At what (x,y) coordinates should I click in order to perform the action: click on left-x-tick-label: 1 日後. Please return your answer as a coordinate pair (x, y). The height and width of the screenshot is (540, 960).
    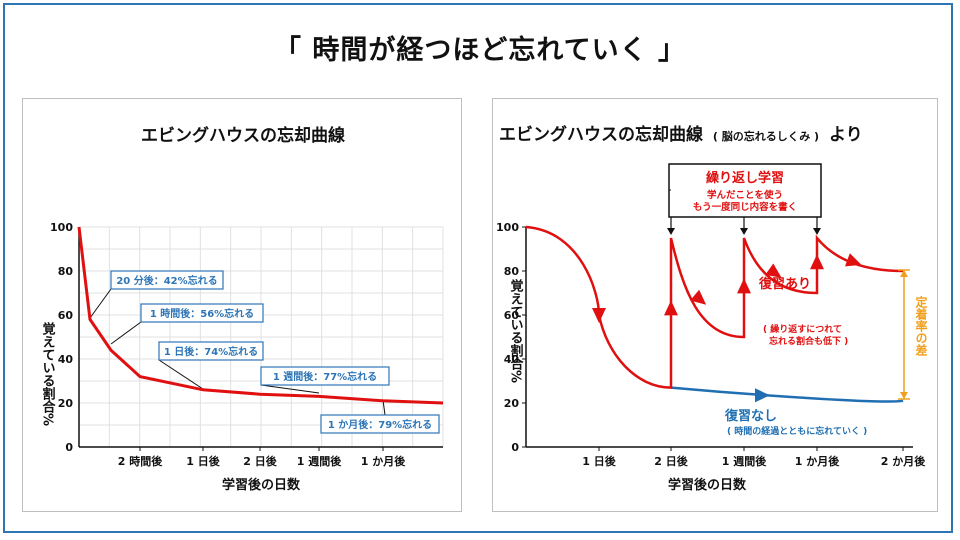
    Looking at the image, I should click on (203, 461).